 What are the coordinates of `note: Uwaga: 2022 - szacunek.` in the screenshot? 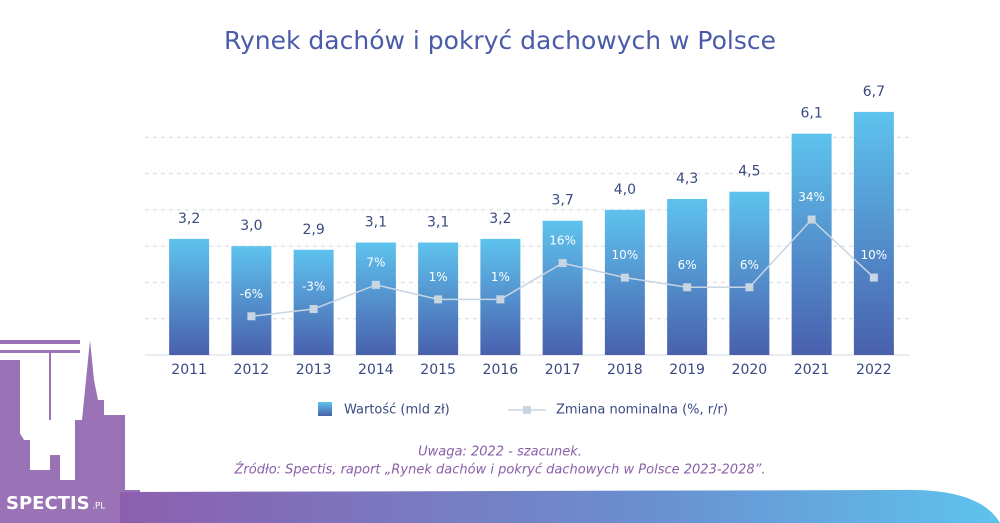 It's located at (500, 452).